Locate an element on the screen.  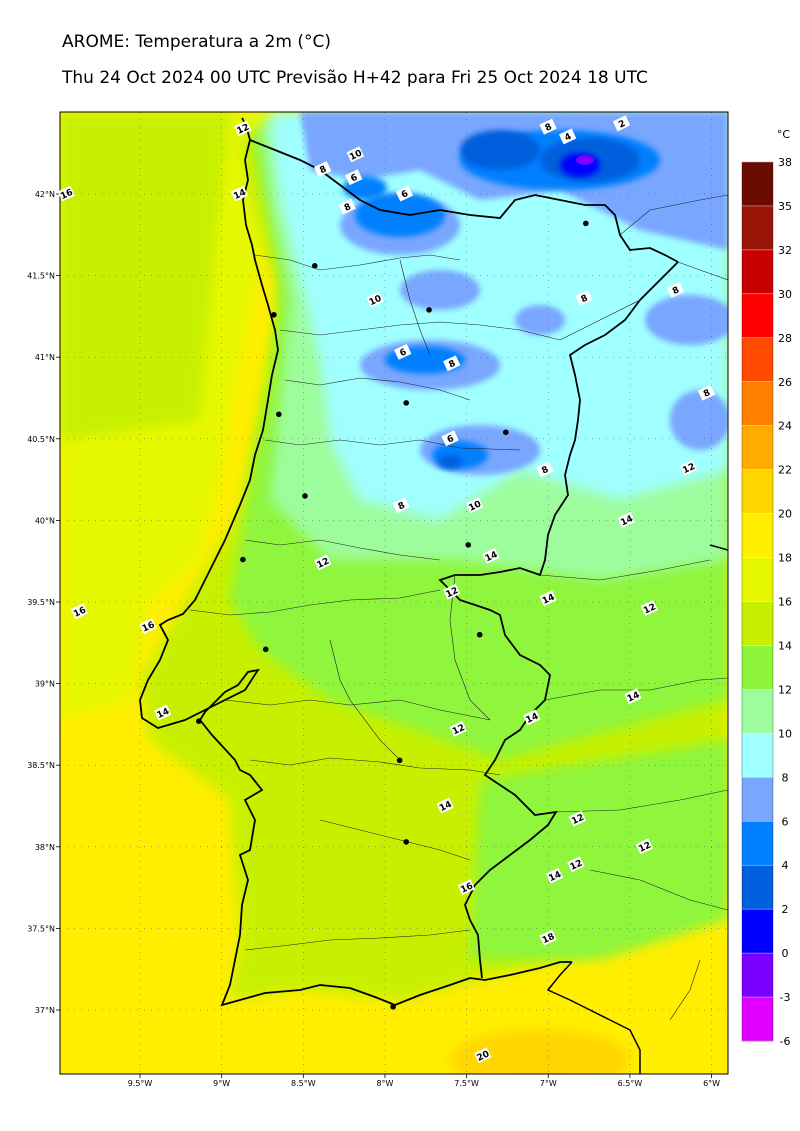
contour-label-text: 4 is located at coordinates (568, 138).